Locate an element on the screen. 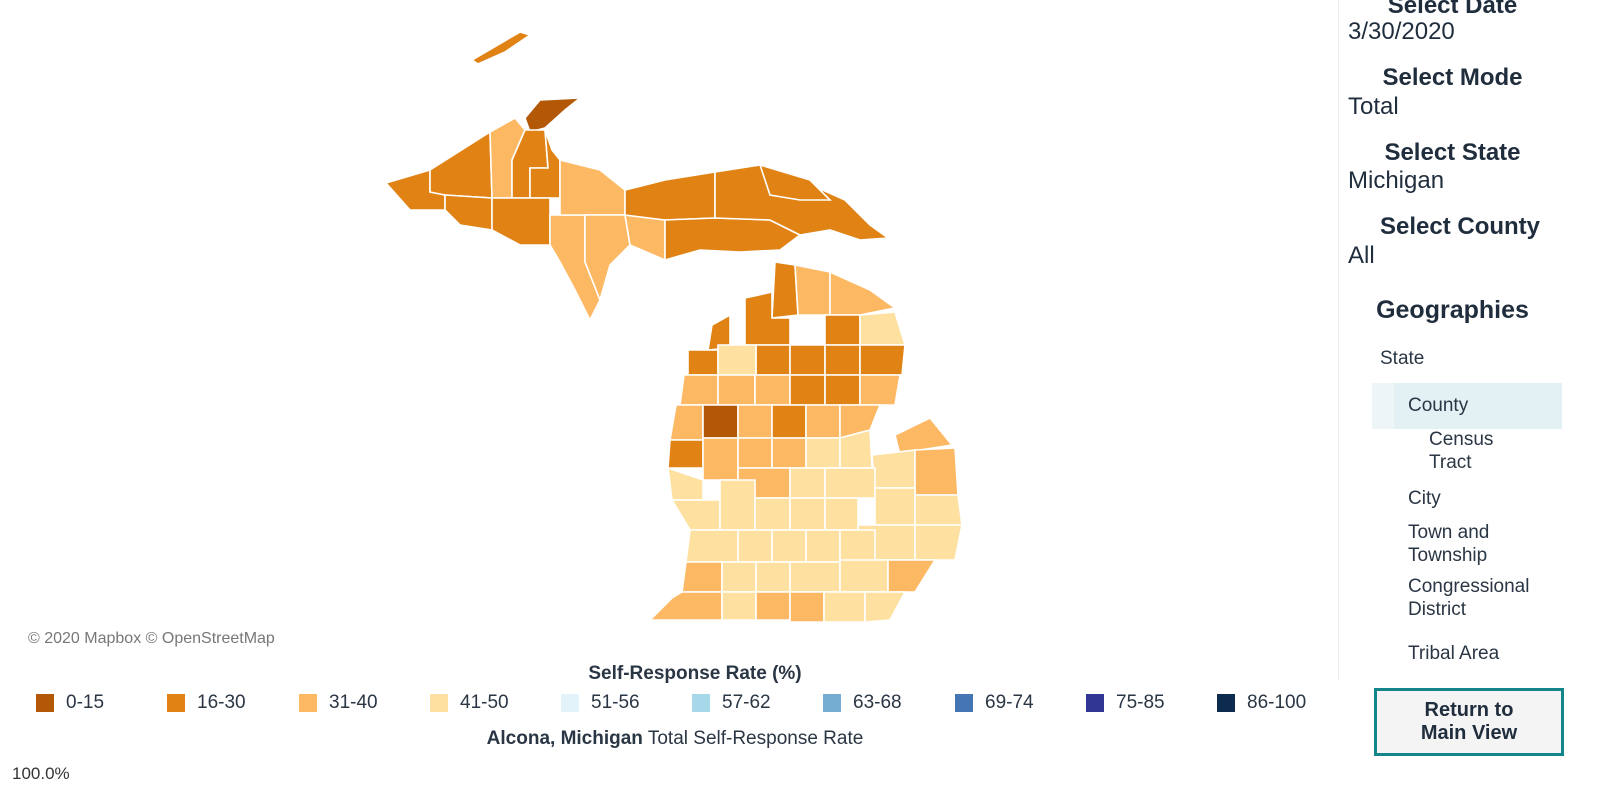  county-gladwin is located at coordinates (823, 421).